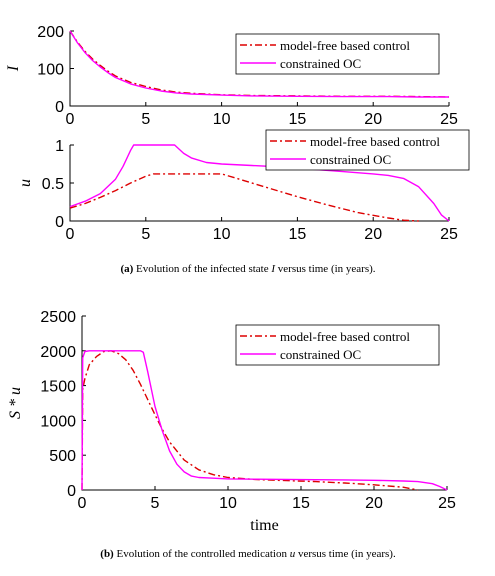 Image resolution: width=495 pixels, height=576 pixels. Describe the element at coordinates (58, 352) in the screenshot. I see `y-tick-label: 2000` at that location.